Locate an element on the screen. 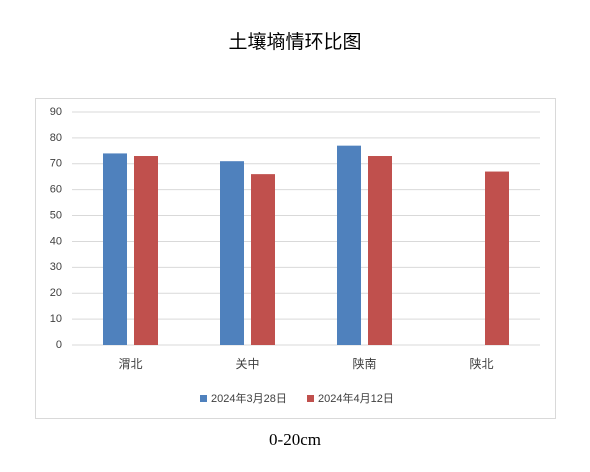  y-tick-label: 50 is located at coordinates (56, 215).